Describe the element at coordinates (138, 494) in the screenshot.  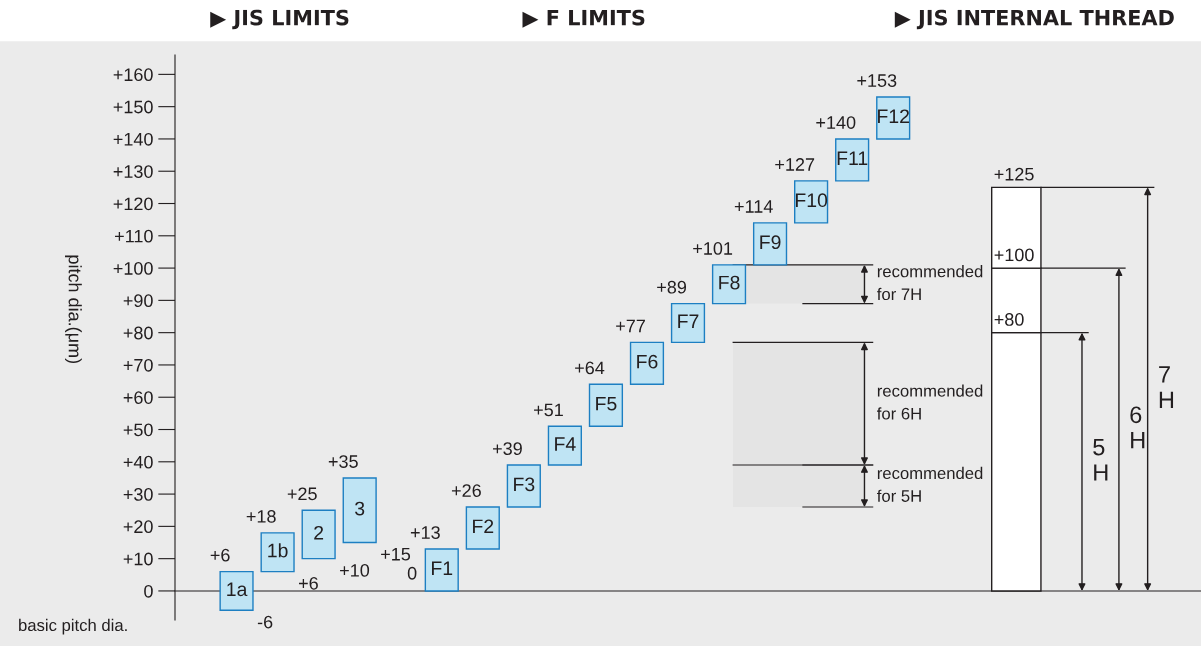
I see `y-tick-label: +30` at that location.